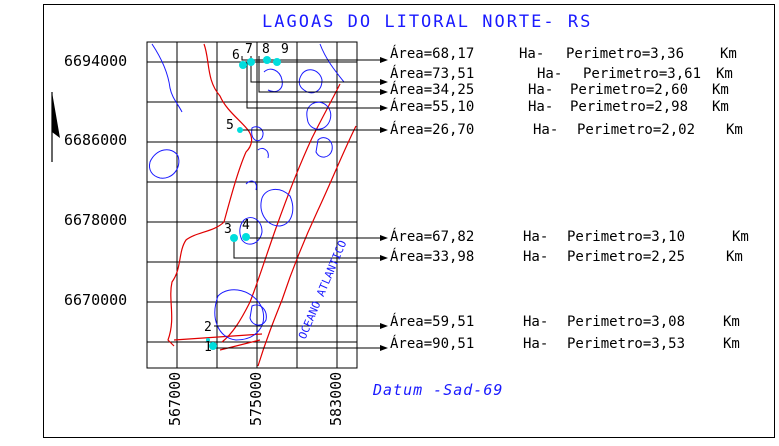  Describe the element at coordinates (629, 90) in the screenshot. I see `perimeter-text: Perimetro=2,60` at that location.